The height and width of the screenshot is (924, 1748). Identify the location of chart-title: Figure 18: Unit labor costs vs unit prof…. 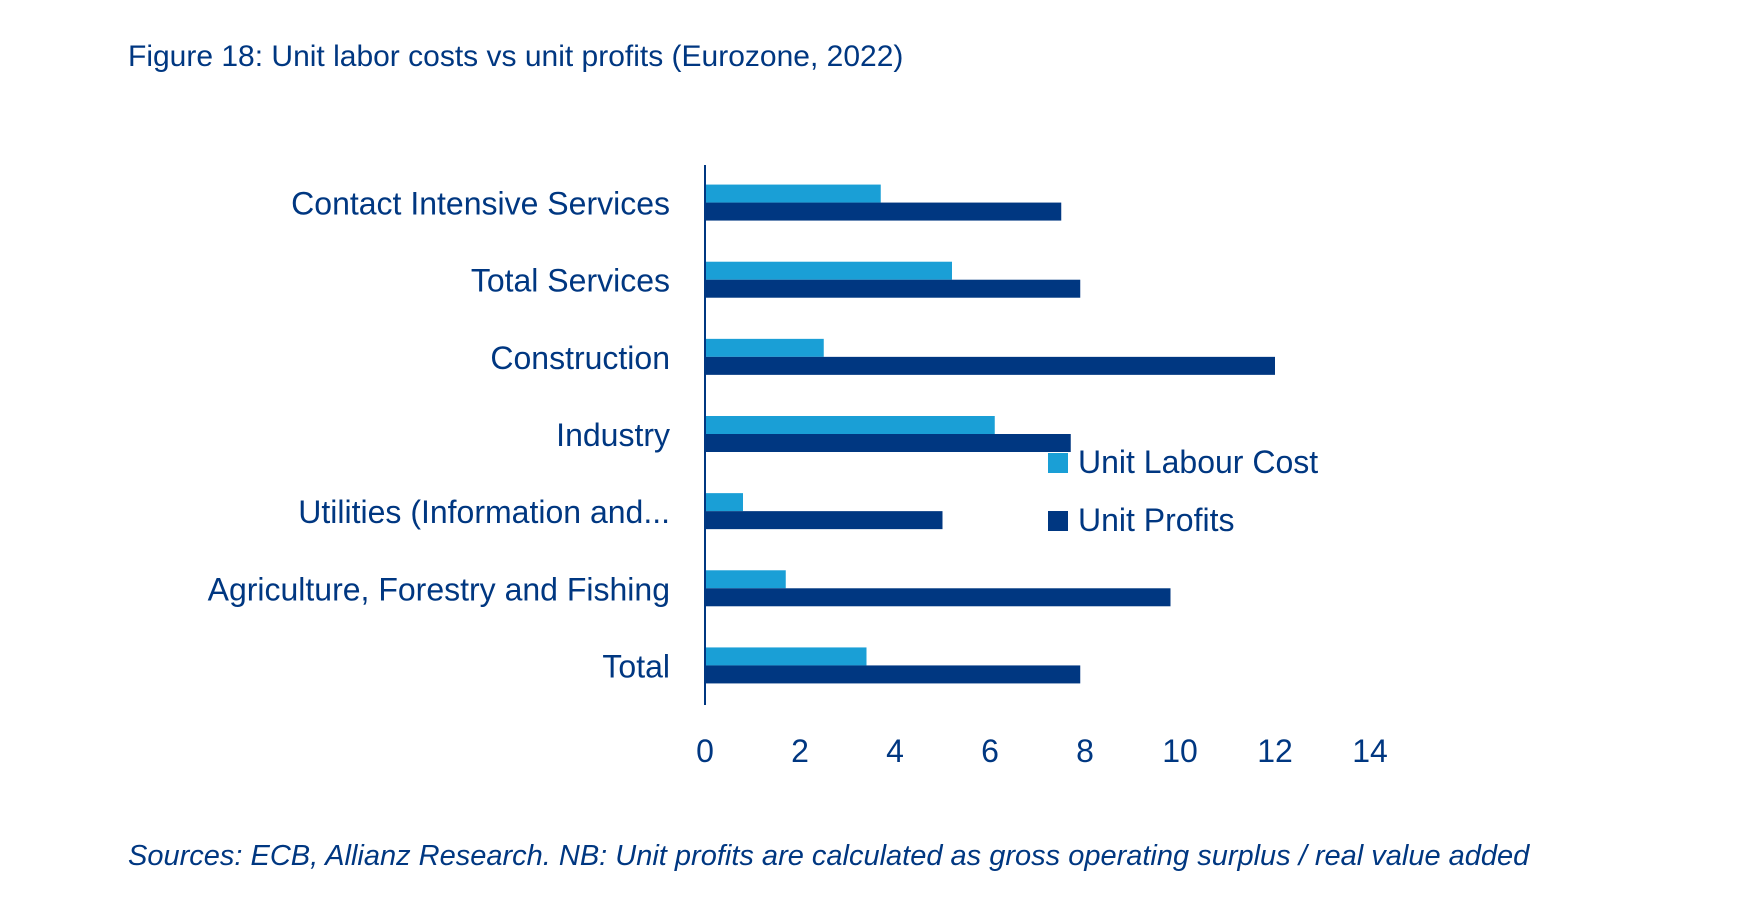
(516, 56).